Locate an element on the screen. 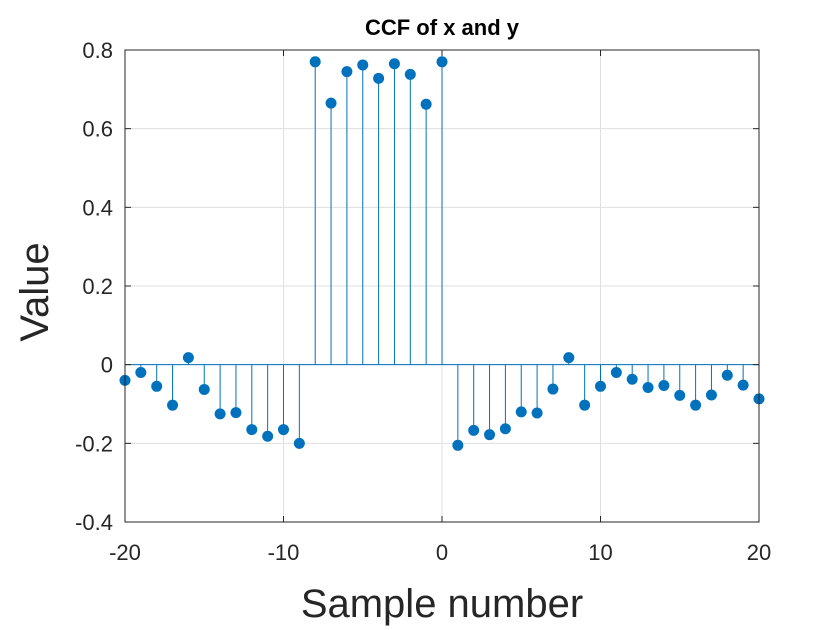  chart-title: CCF of x and y is located at coordinates (442, 27).